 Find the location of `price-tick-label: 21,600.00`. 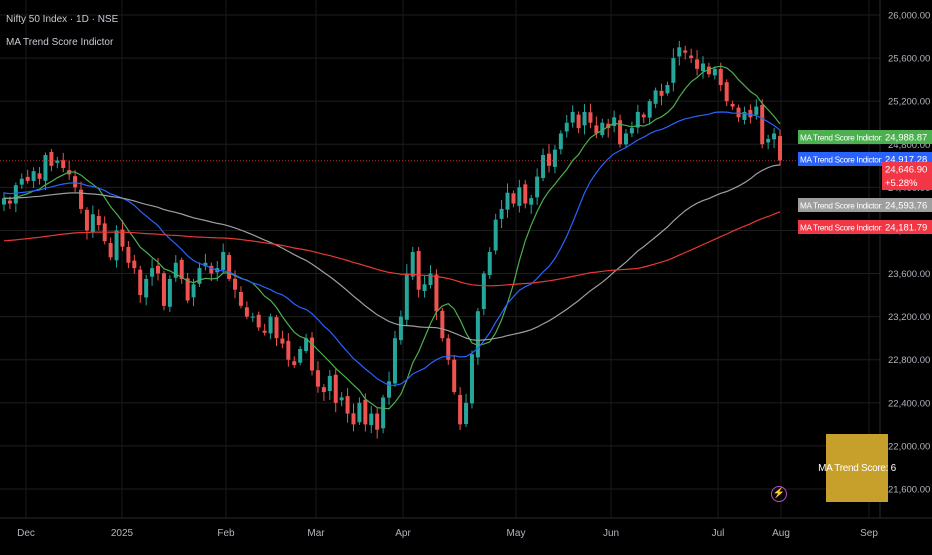

price-tick-label: 21,600.00 is located at coordinates (909, 490).